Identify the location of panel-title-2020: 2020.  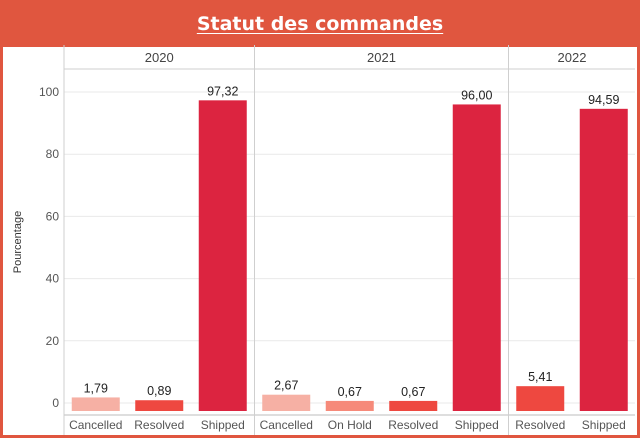
(159, 57).